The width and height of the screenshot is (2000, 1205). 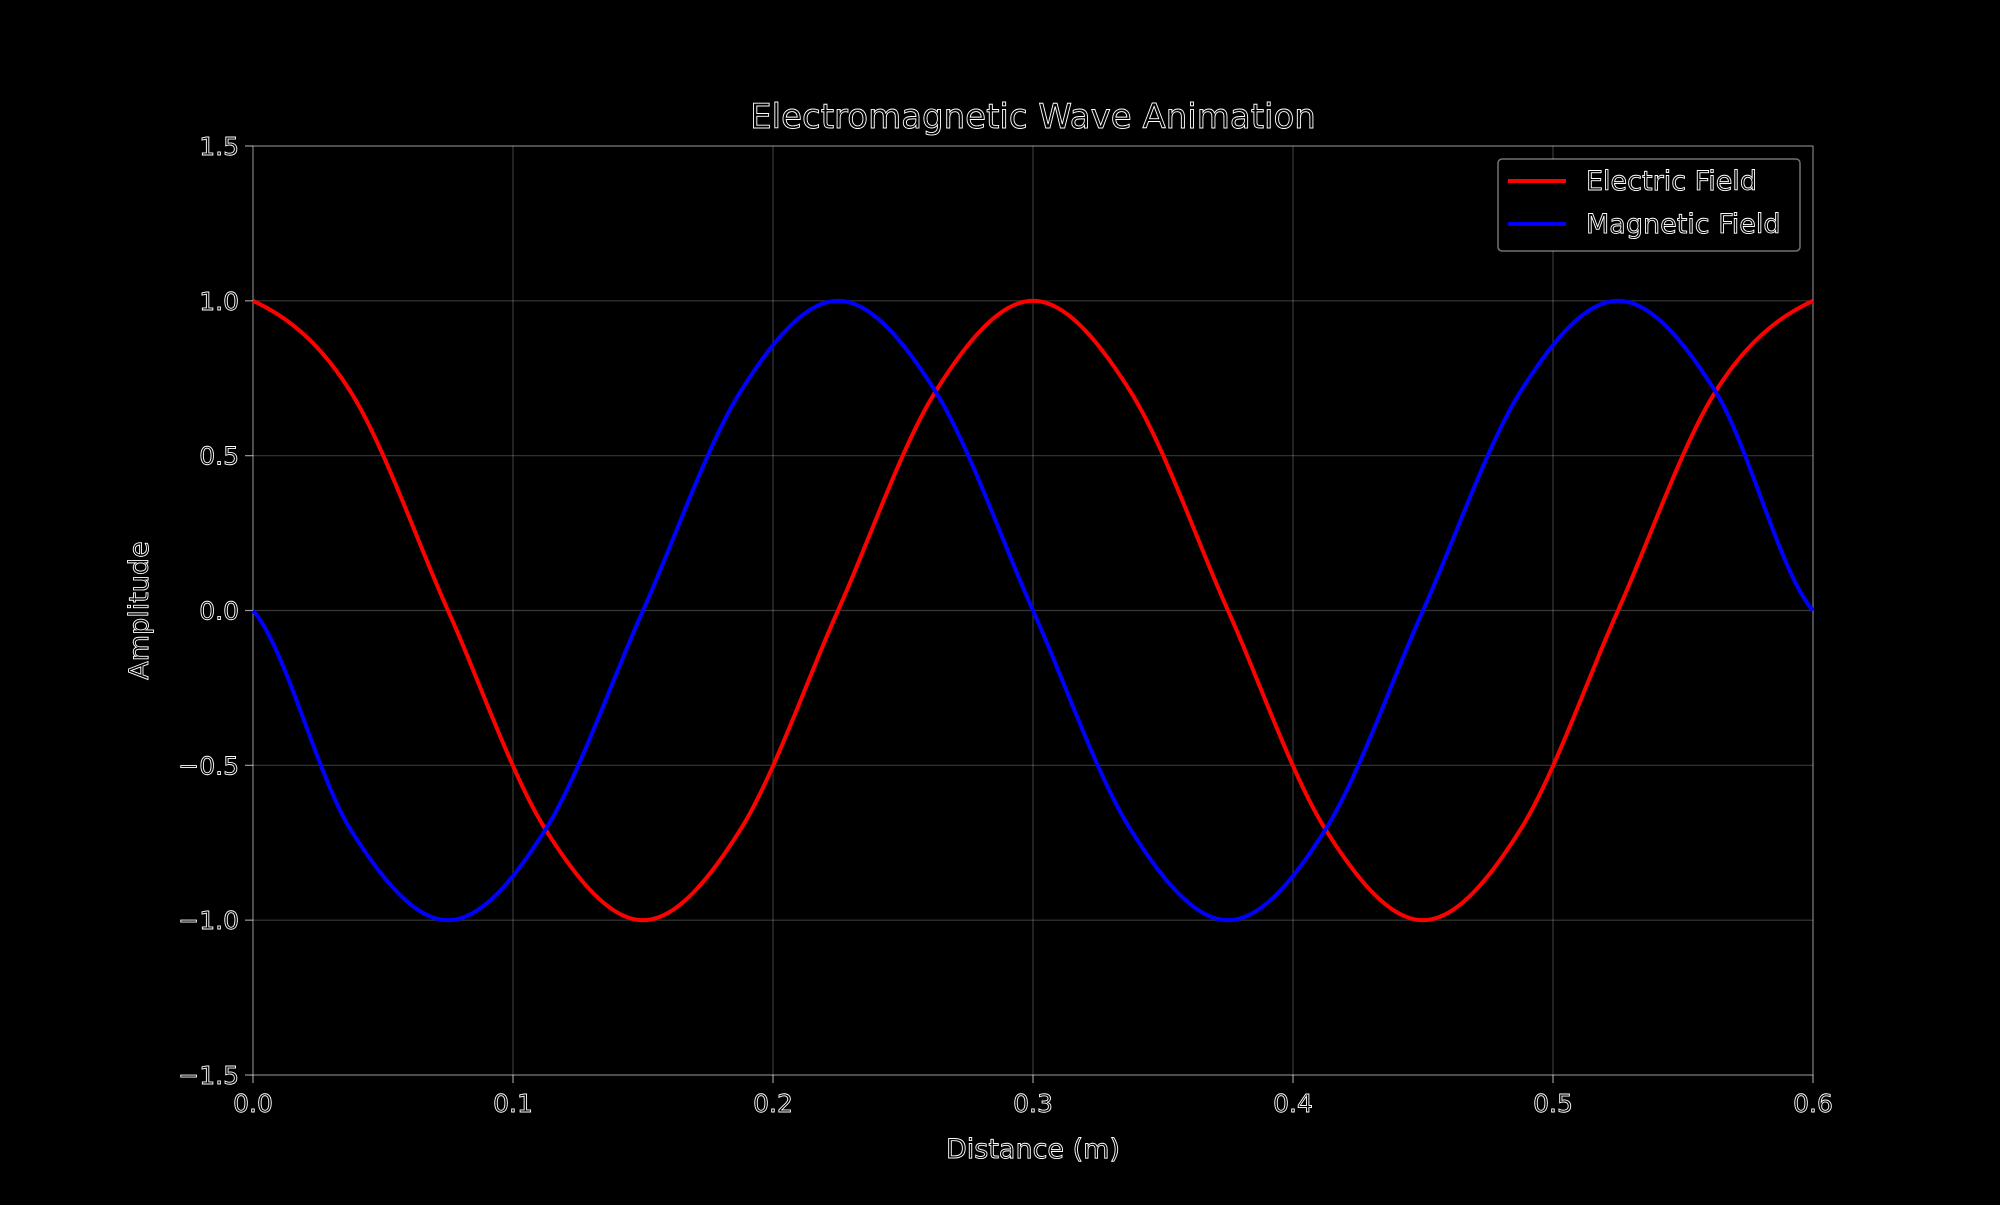 What do you see at coordinates (219, 146) in the screenshot?
I see `y-tick-label: 1.5` at bounding box center [219, 146].